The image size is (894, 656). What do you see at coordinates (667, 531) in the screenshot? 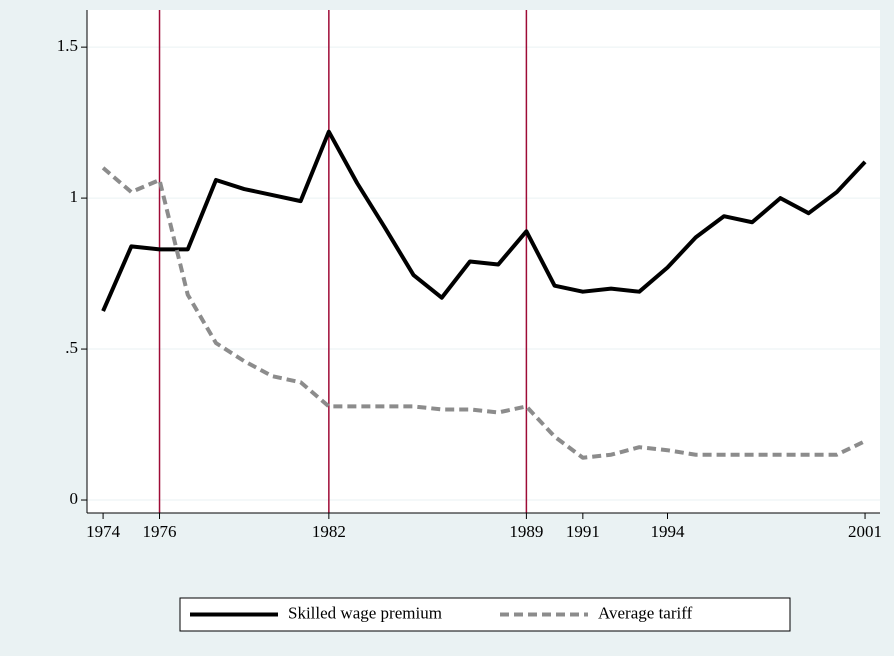
I see `x-tick-label: 1994` at bounding box center [667, 531].